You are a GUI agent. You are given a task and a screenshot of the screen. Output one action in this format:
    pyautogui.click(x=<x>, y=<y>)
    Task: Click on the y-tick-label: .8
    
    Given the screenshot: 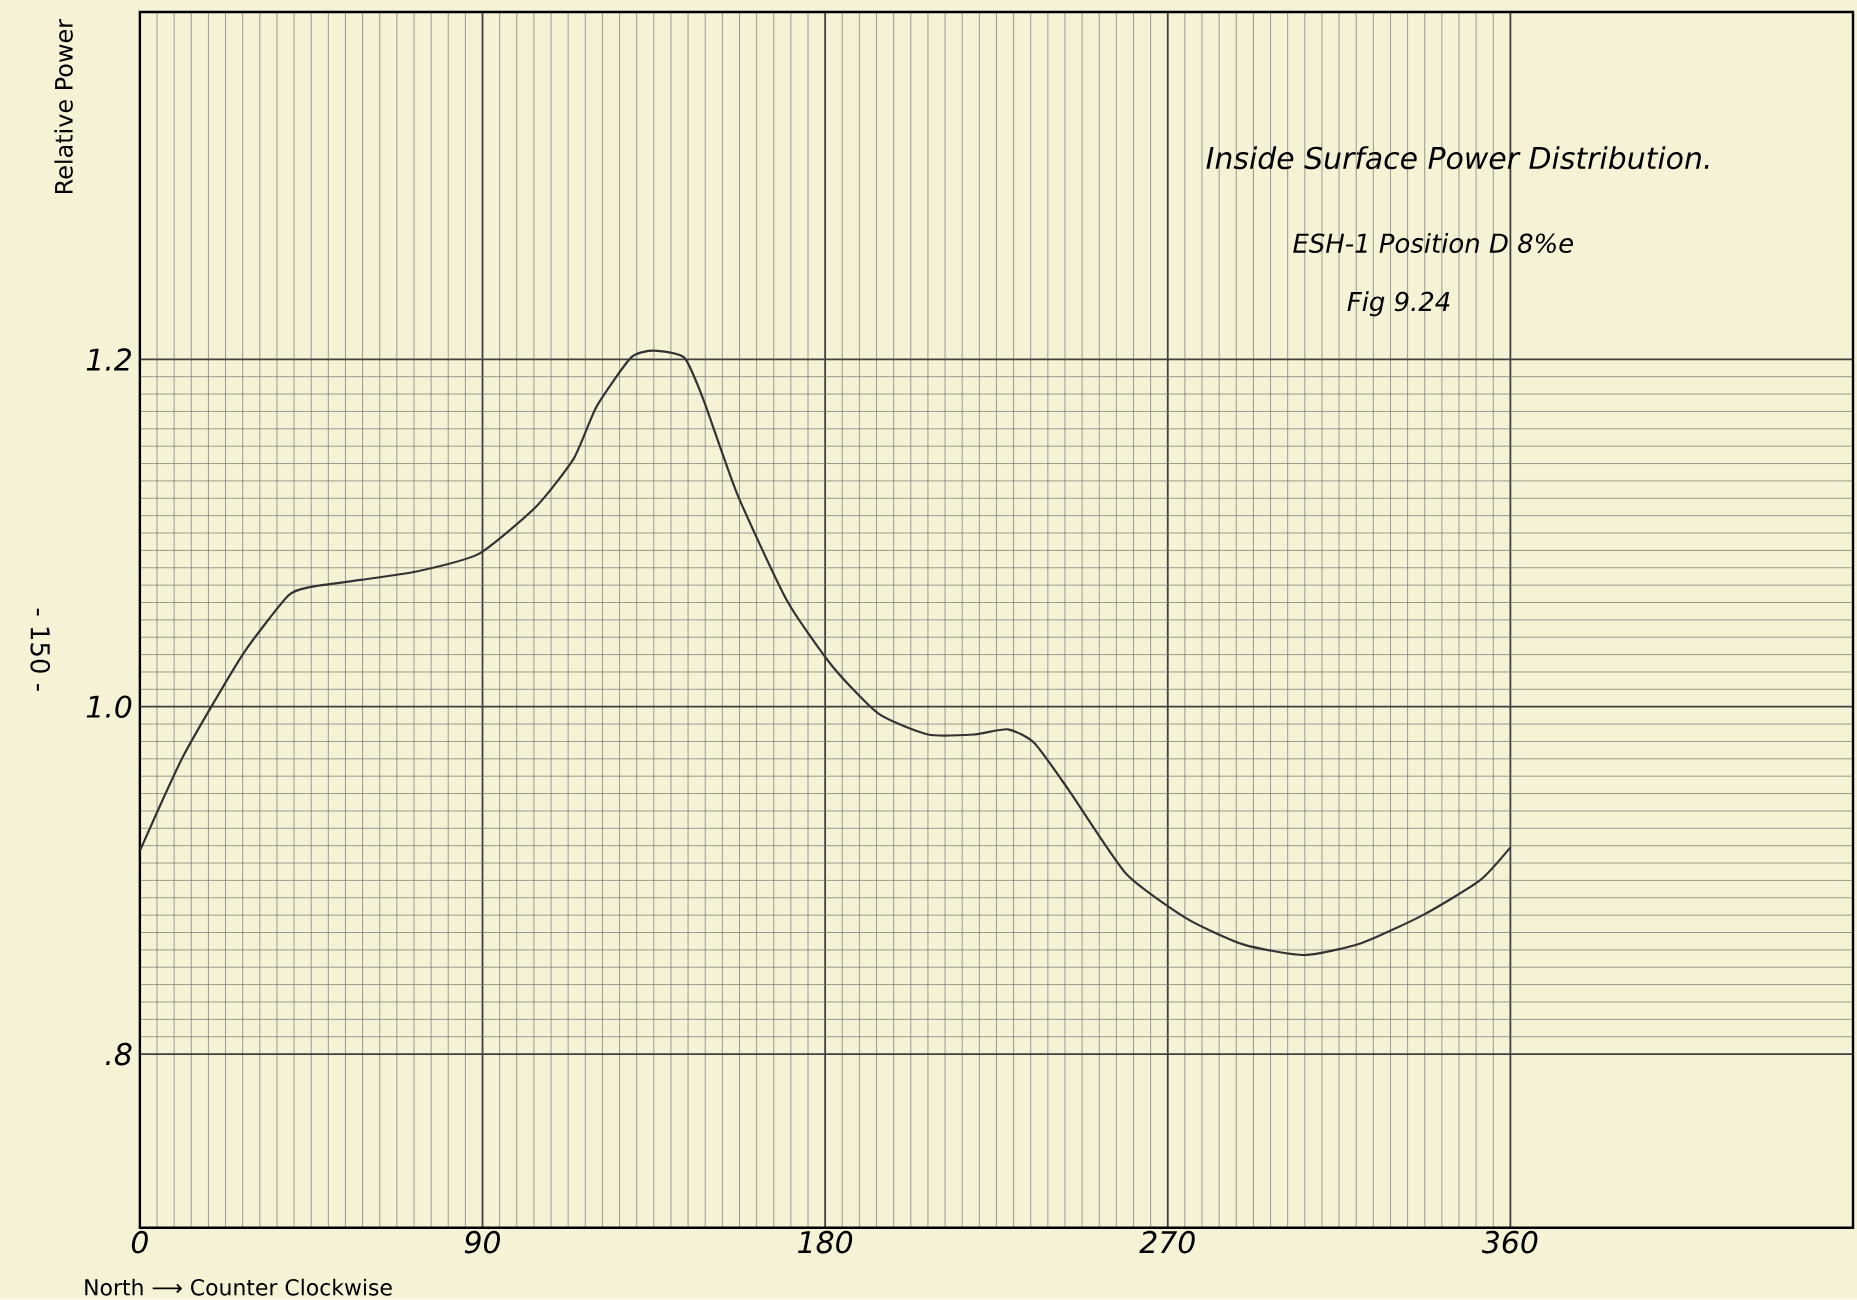 What is the action you would take?
    pyautogui.click(x=119, y=1054)
    